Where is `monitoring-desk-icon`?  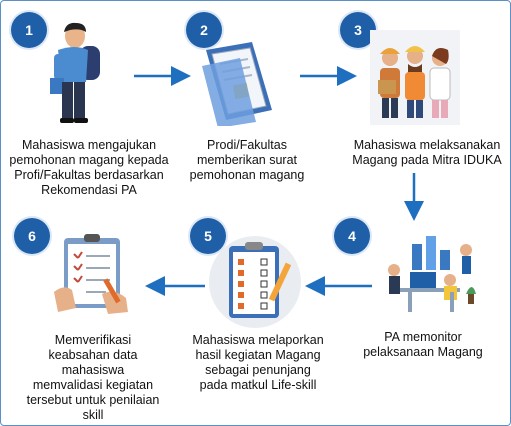 monitoring-desk-icon is located at coordinates (432, 274).